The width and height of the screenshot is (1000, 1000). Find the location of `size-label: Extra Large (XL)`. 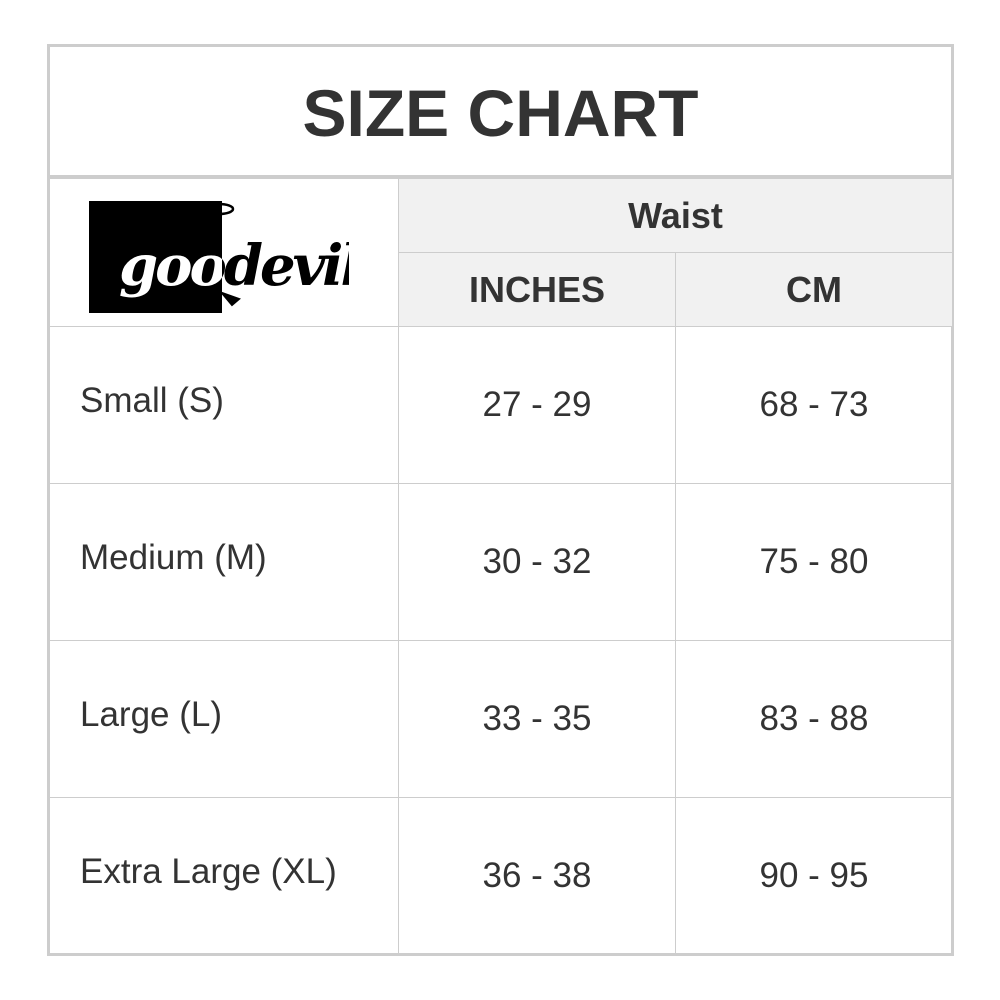

size-label: Extra Large (XL) is located at coordinates (223, 876).